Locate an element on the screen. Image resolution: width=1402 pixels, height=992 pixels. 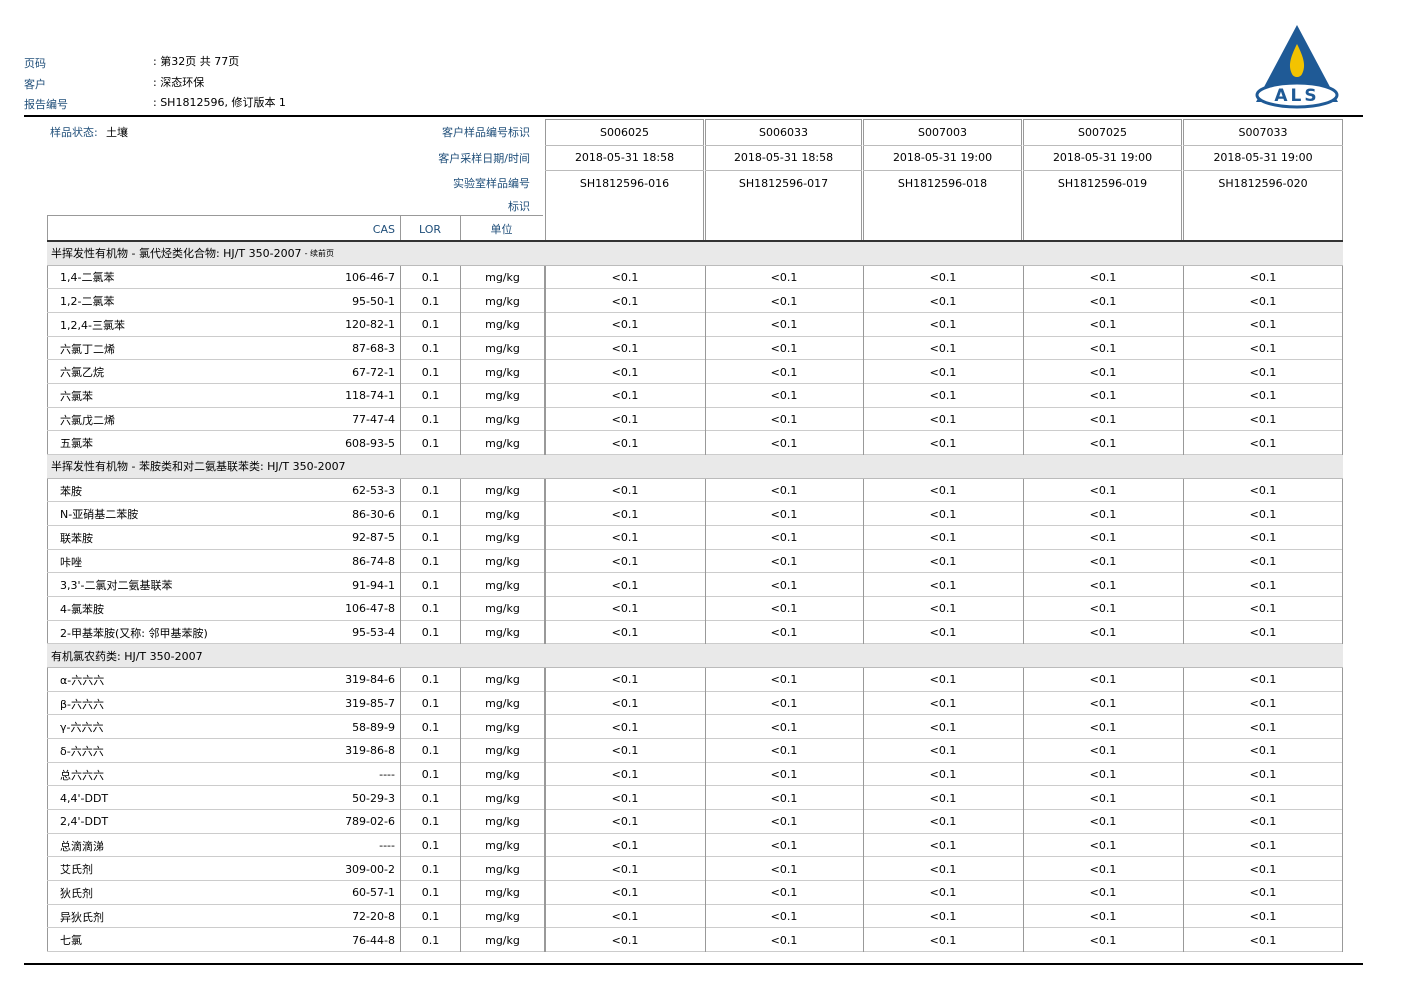
sample-lab-id: SH1812596-018 is located at coordinates (942, 183).